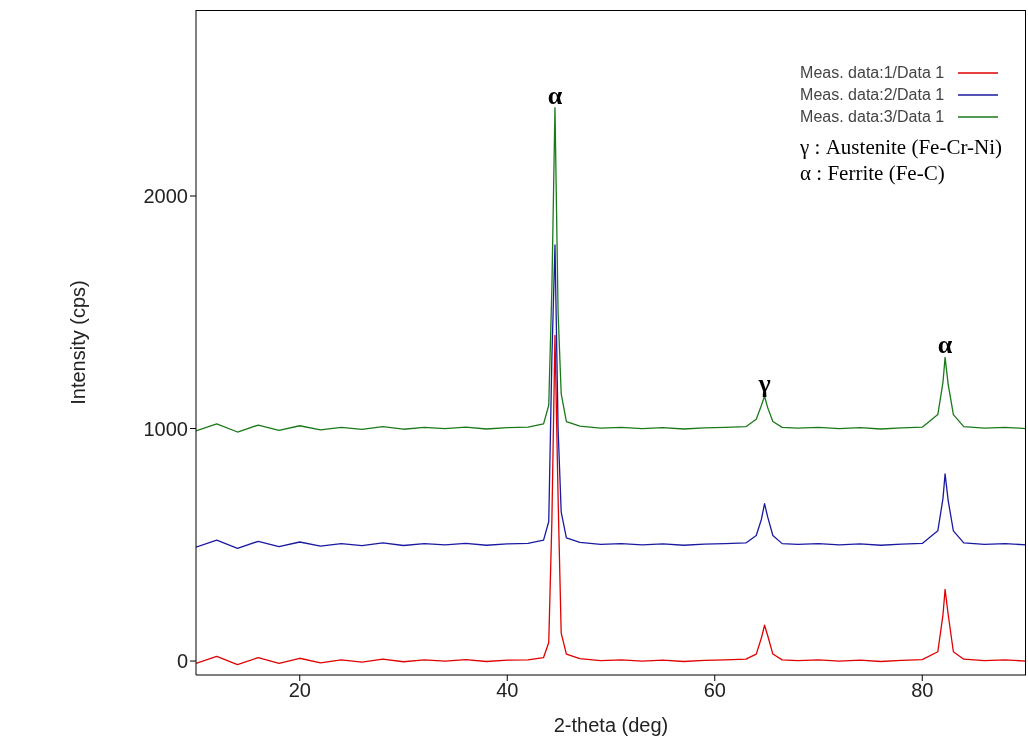 This screenshot has width=1028, height=744. I want to click on x-tick-label: 80, so click(922, 690).